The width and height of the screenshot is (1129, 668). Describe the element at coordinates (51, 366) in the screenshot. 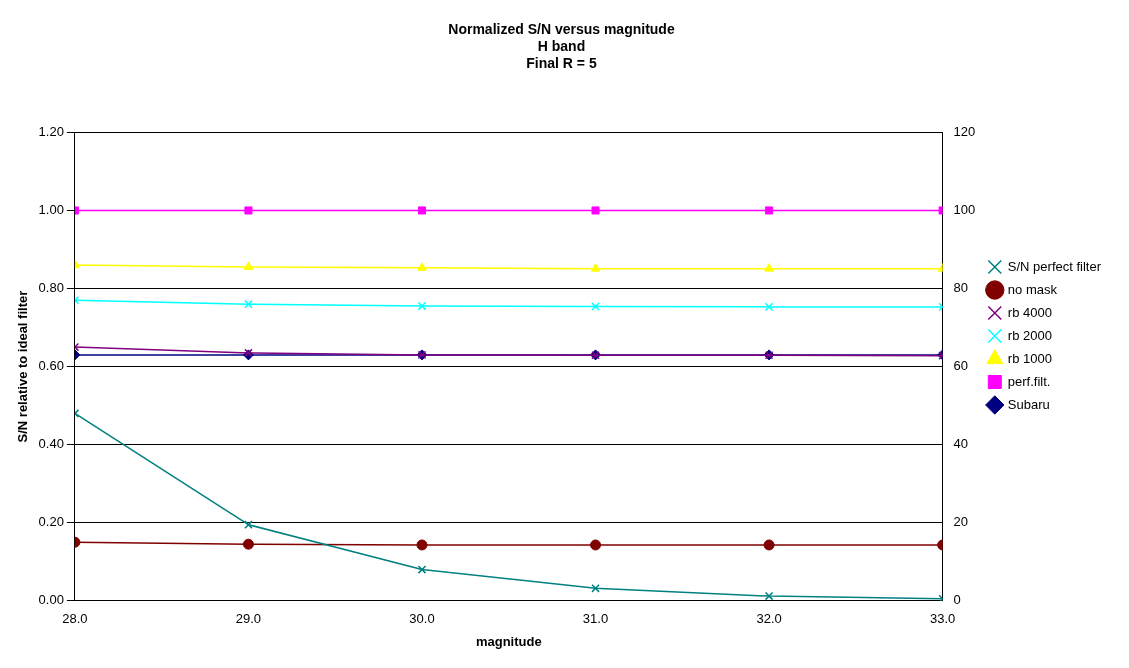

I see `y-tick-label: 0.60` at that location.